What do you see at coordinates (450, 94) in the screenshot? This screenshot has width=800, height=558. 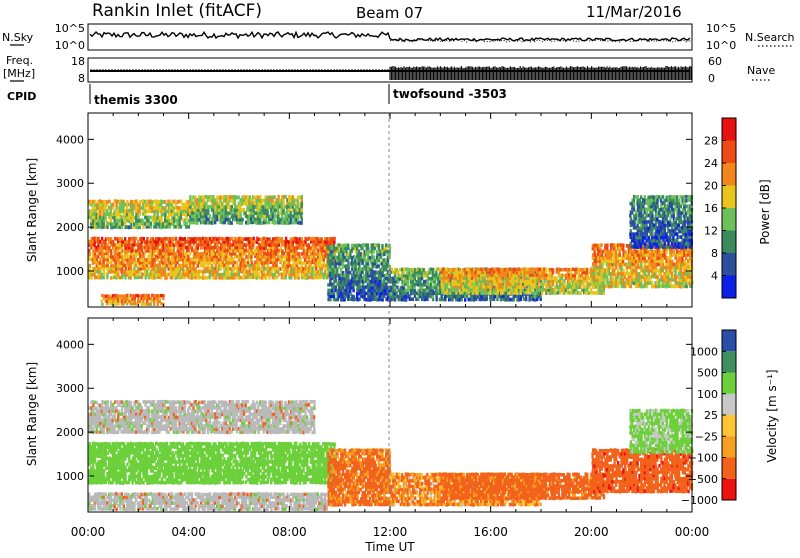 I see `cpid-segment-2: twofsound -3503` at bounding box center [450, 94].